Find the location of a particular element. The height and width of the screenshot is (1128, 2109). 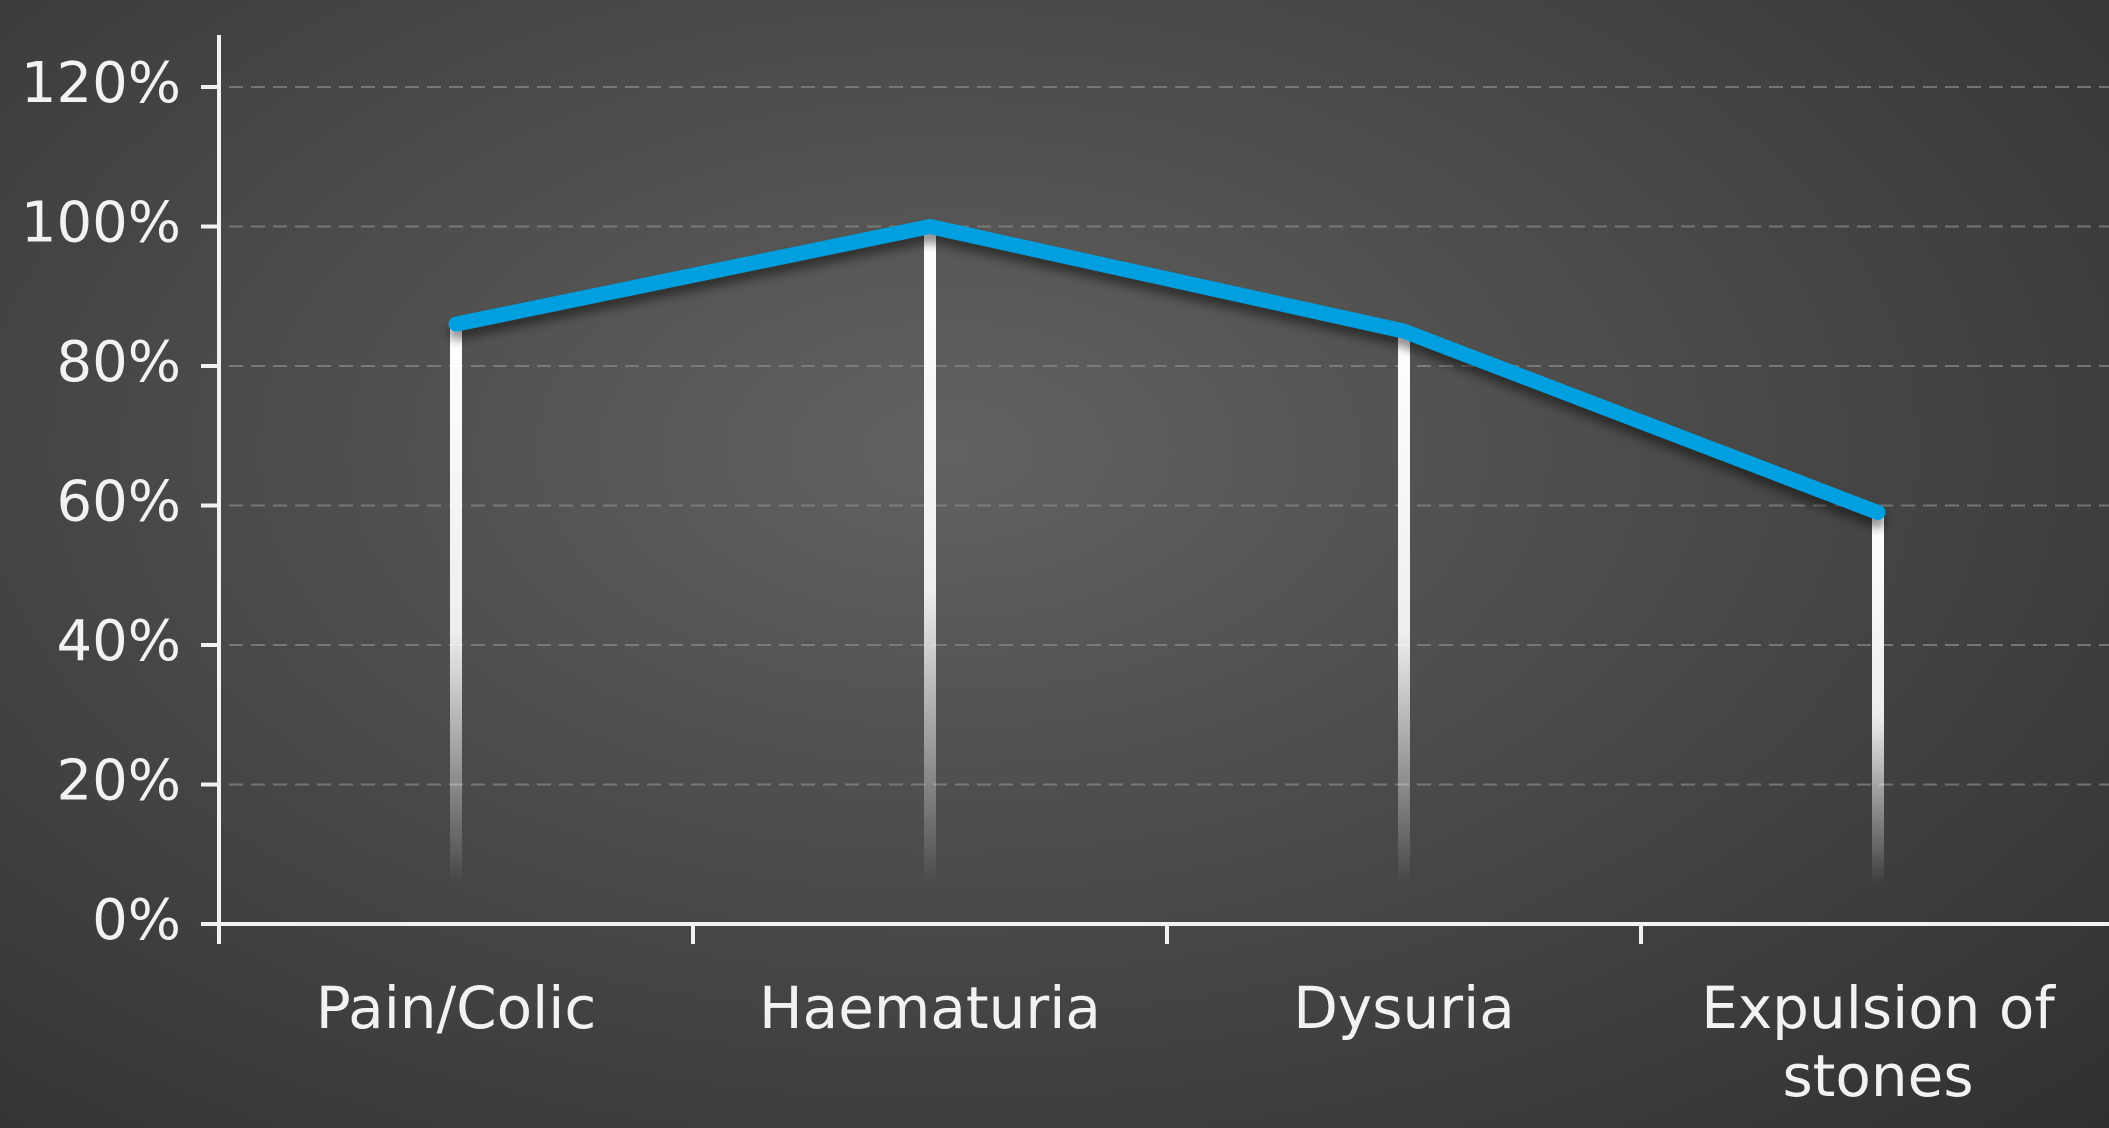

x-tick-label: Haematuria is located at coordinates (930, 1008).